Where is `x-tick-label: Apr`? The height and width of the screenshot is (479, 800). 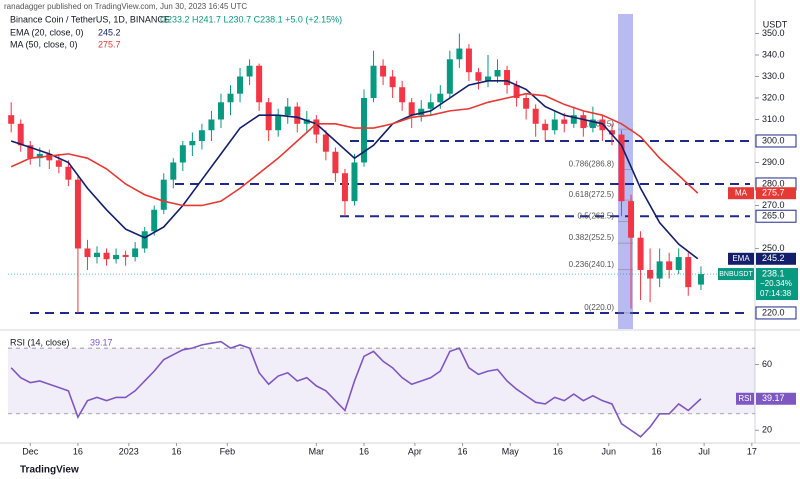 x-tick-label: Apr is located at coordinates (415, 451).